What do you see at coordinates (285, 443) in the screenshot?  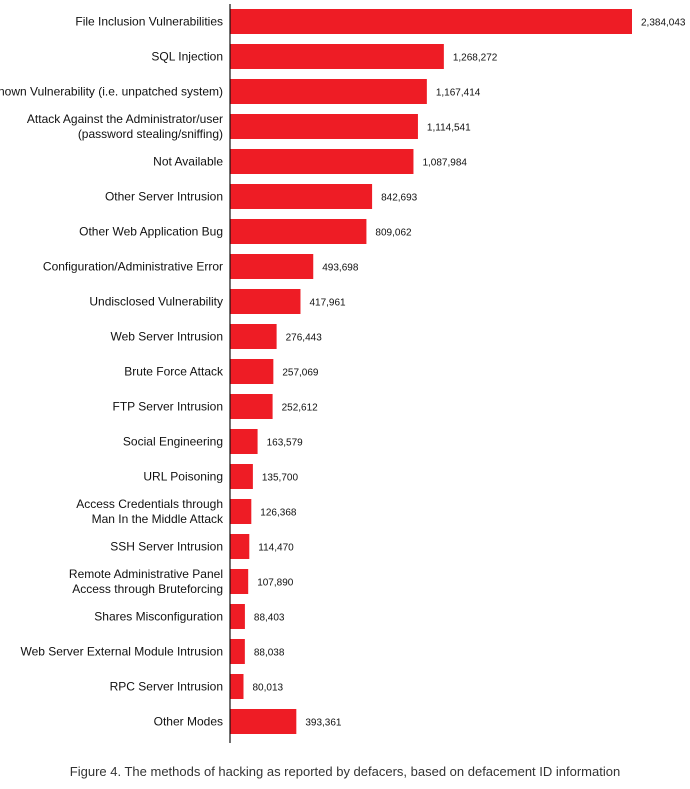 I see `value-label-12: 163,579` at bounding box center [285, 443].